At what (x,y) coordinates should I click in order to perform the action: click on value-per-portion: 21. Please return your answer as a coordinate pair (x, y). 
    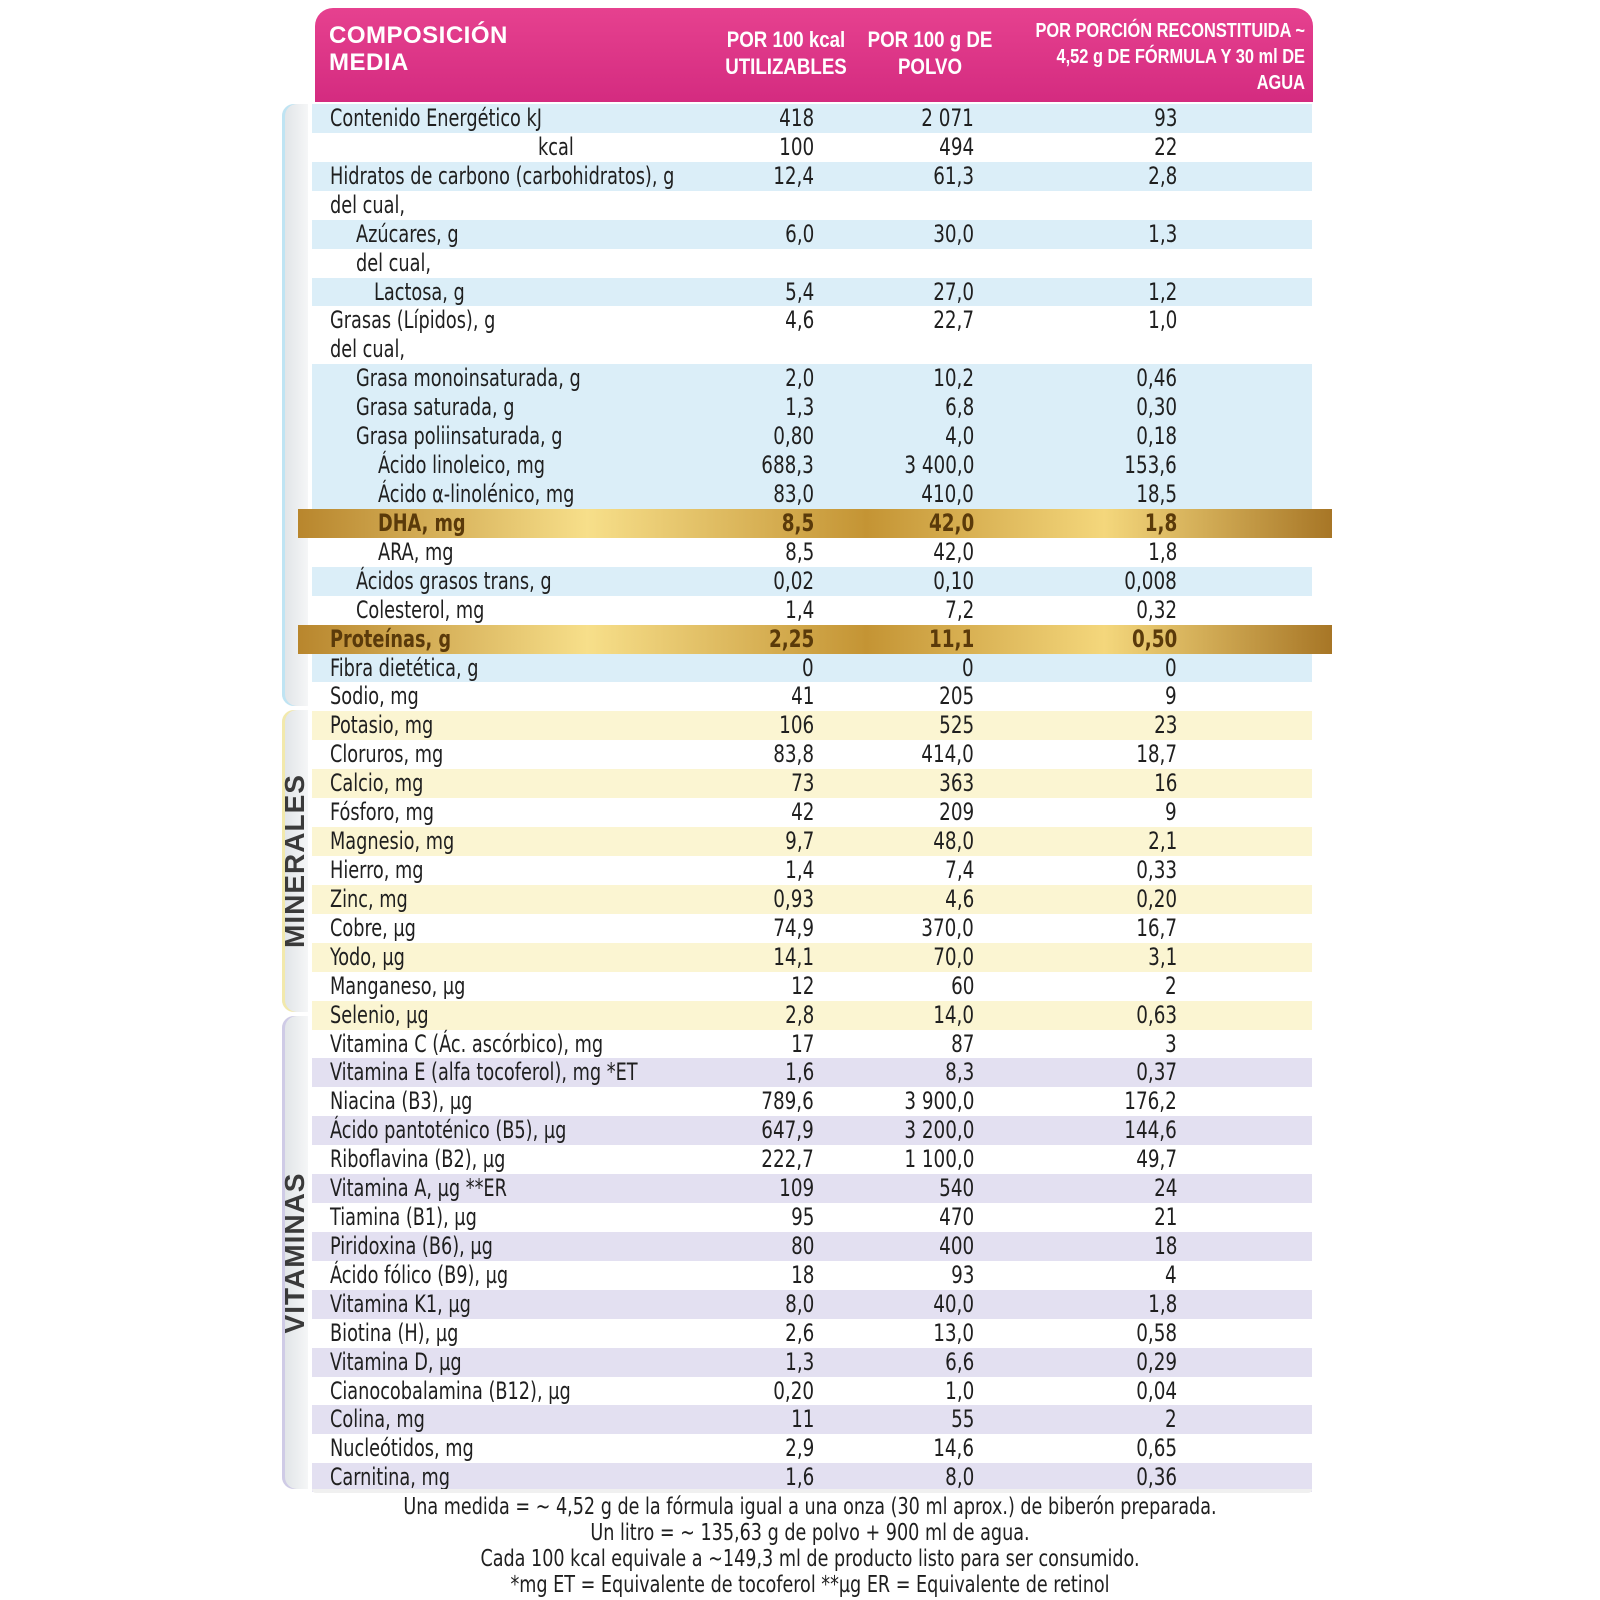
    Looking at the image, I should click on (1165, 1217).